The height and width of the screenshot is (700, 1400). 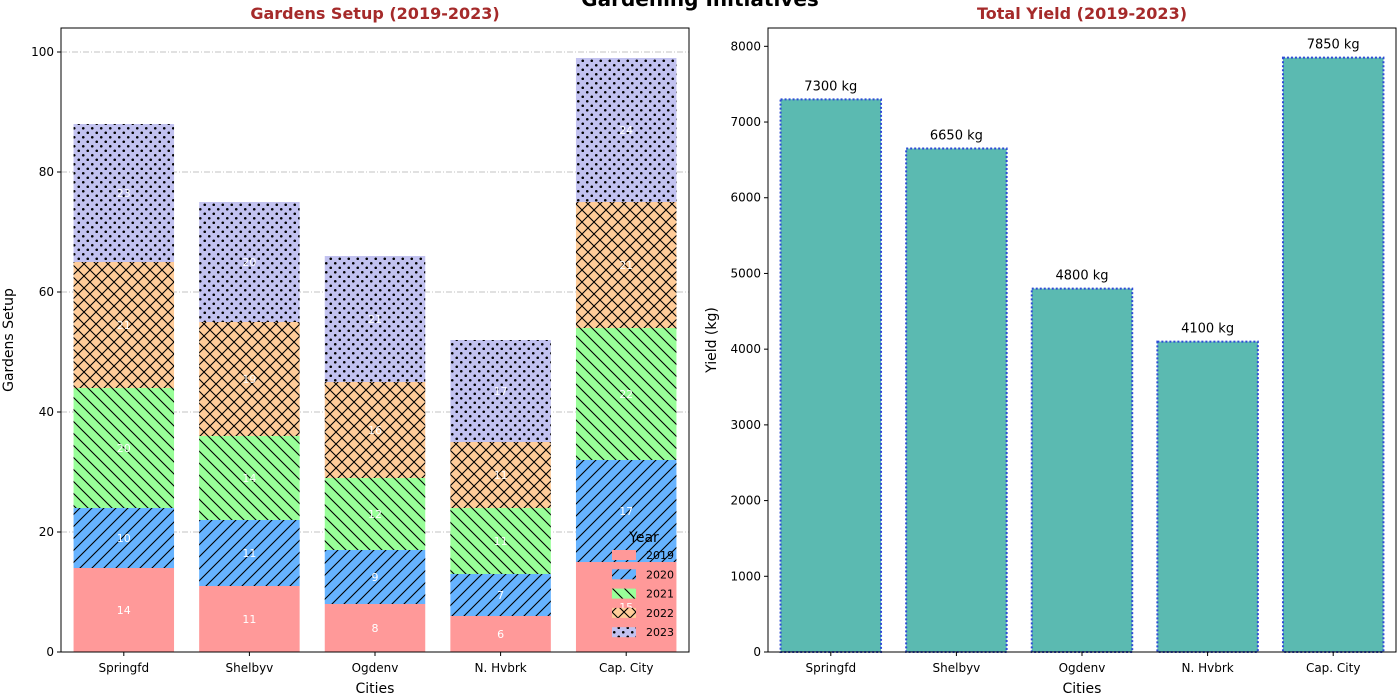 What do you see at coordinates (745, 576) in the screenshot?
I see `y-tick-label: 1000` at bounding box center [745, 576].